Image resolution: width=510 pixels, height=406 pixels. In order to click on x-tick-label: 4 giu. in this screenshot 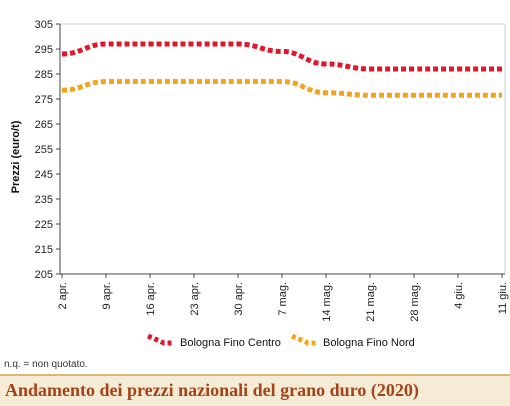, I will do `click(459, 295)`.